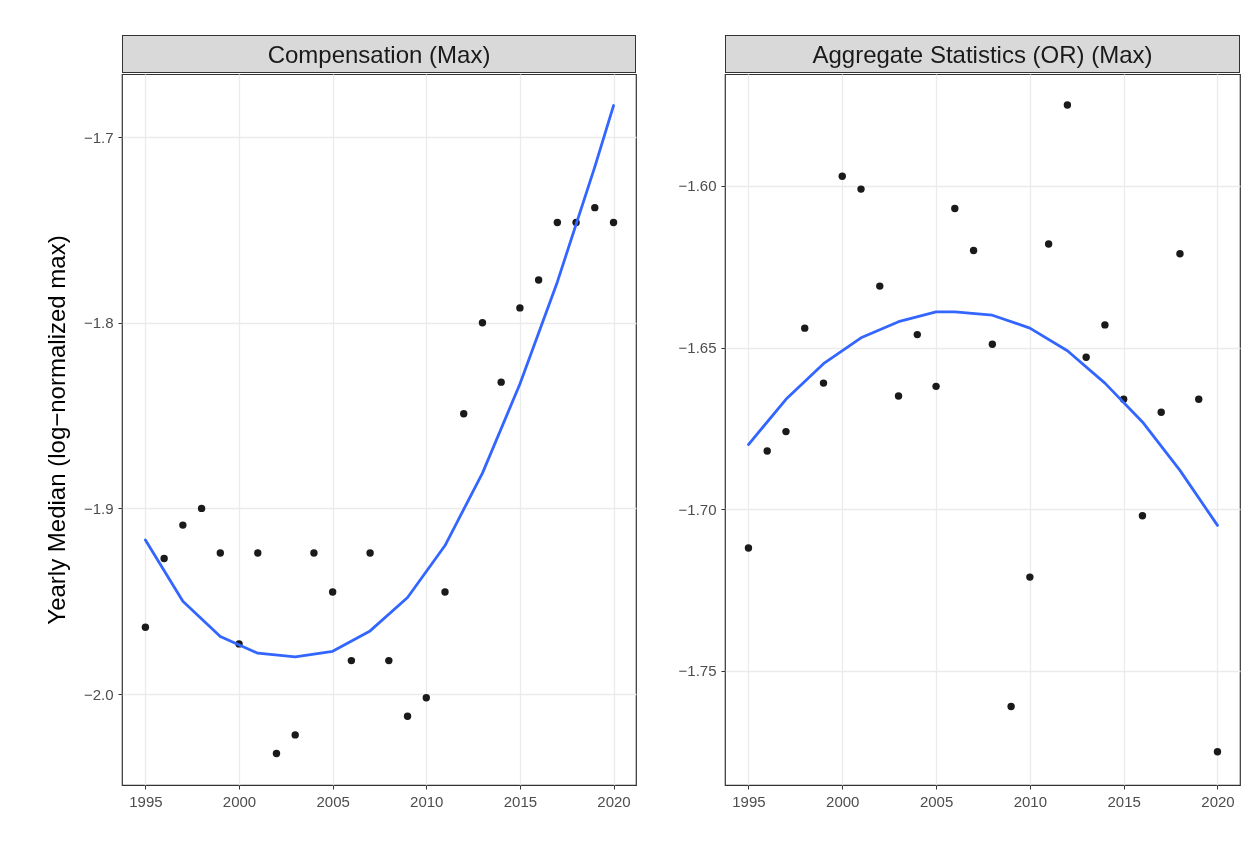  Describe the element at coordinates (697, 186) in the screenshot. I see `y-tick-label: −1.60` at that location.